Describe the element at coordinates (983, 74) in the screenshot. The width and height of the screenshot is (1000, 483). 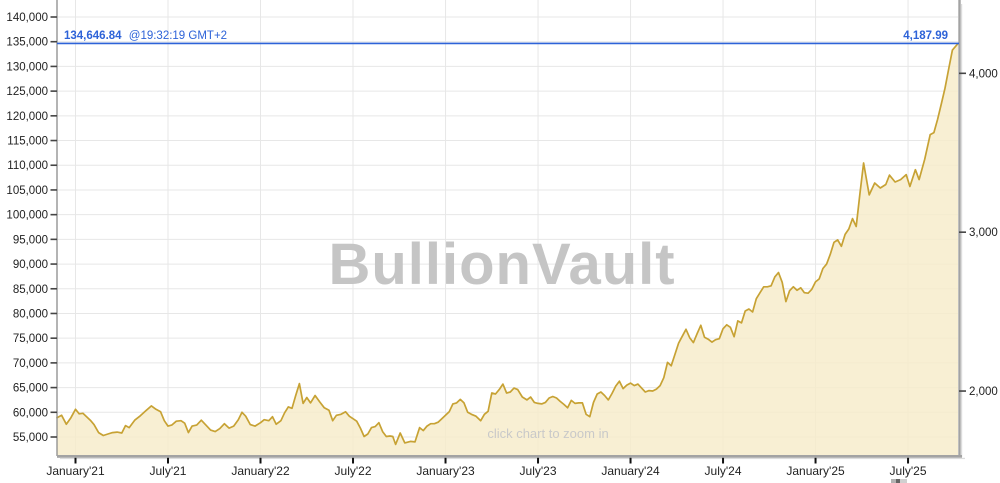
I see `oz-tick-label: 4,000` at that location.